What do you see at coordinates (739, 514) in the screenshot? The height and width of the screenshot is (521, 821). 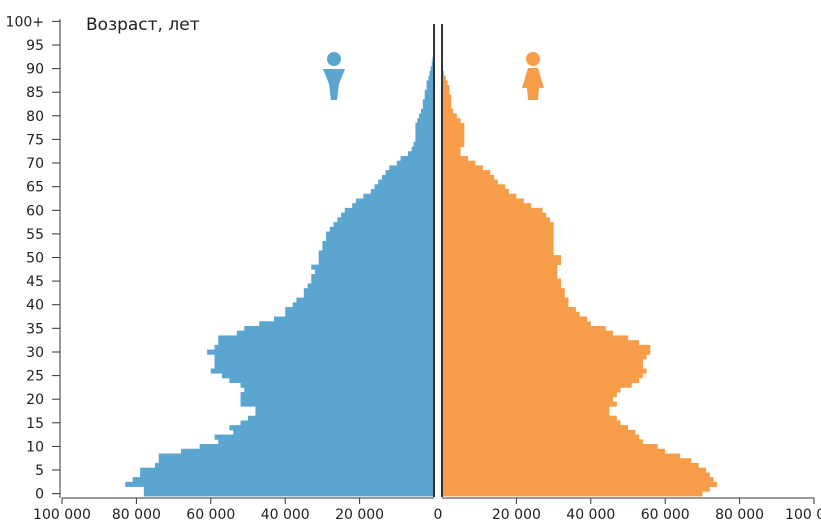 I see `x-tick-label: 80 000` at bounding box center [739, 514].